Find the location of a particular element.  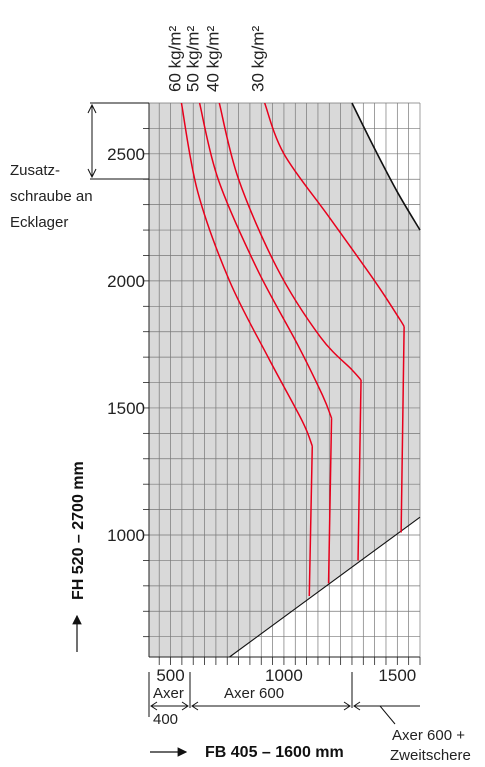

series-label: 40 kg/m² is located at coordinates (212, 59).